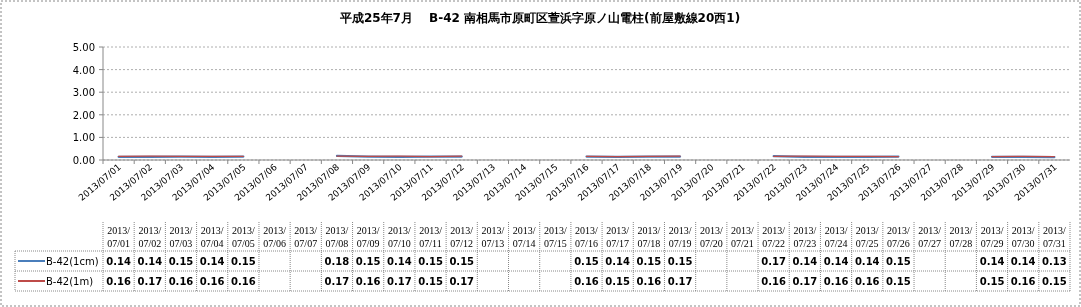  Describe the element at coordinates (83, 47) in the screenshot. I see `y-tick-label: 5.00` at that location.